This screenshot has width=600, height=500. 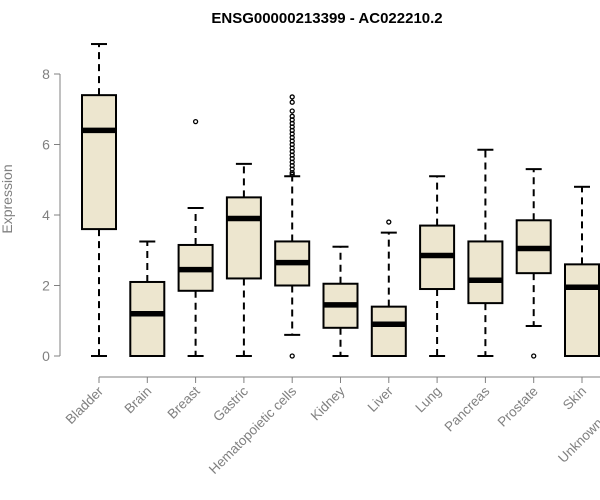 What do you see at coordinates (46, 356) in the screenshot?
I see `y-tick-label: 0` at bounding box center [46, 356].